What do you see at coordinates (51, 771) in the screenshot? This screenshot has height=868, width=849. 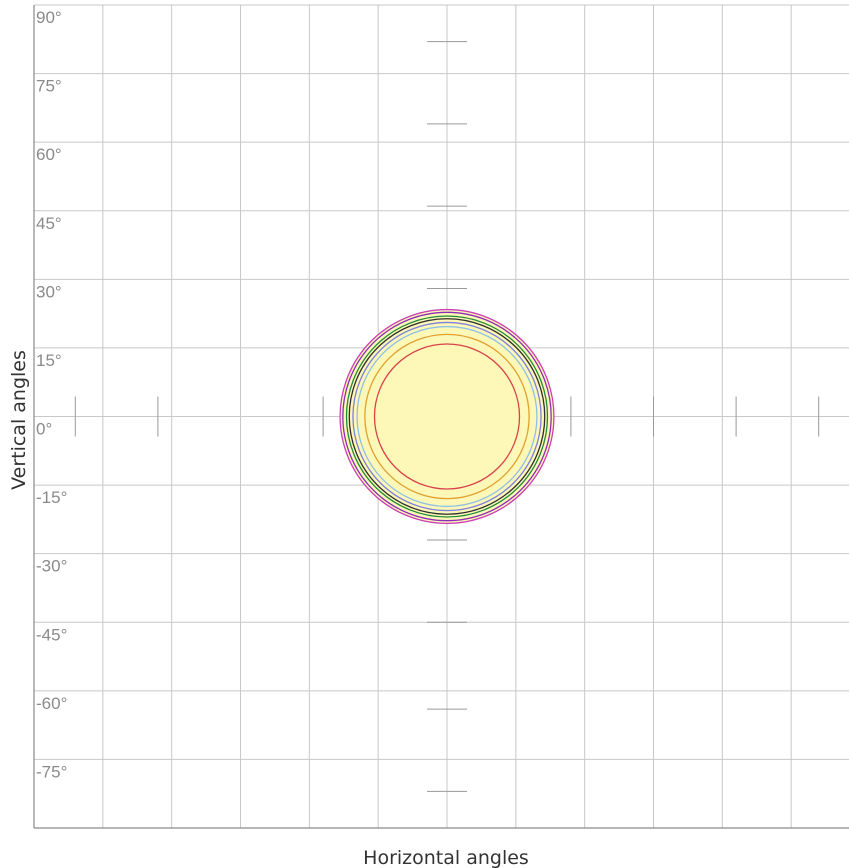 I see `y-tick-label: -75°` at bounding box center [51, 771].